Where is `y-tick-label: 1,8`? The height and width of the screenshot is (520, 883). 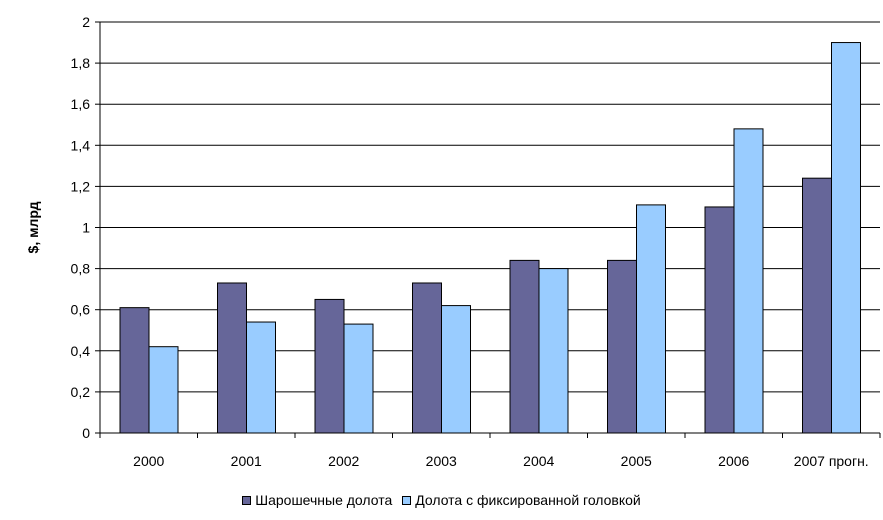 y-tick-label: 1,8 is located at coordinates (81, 63).